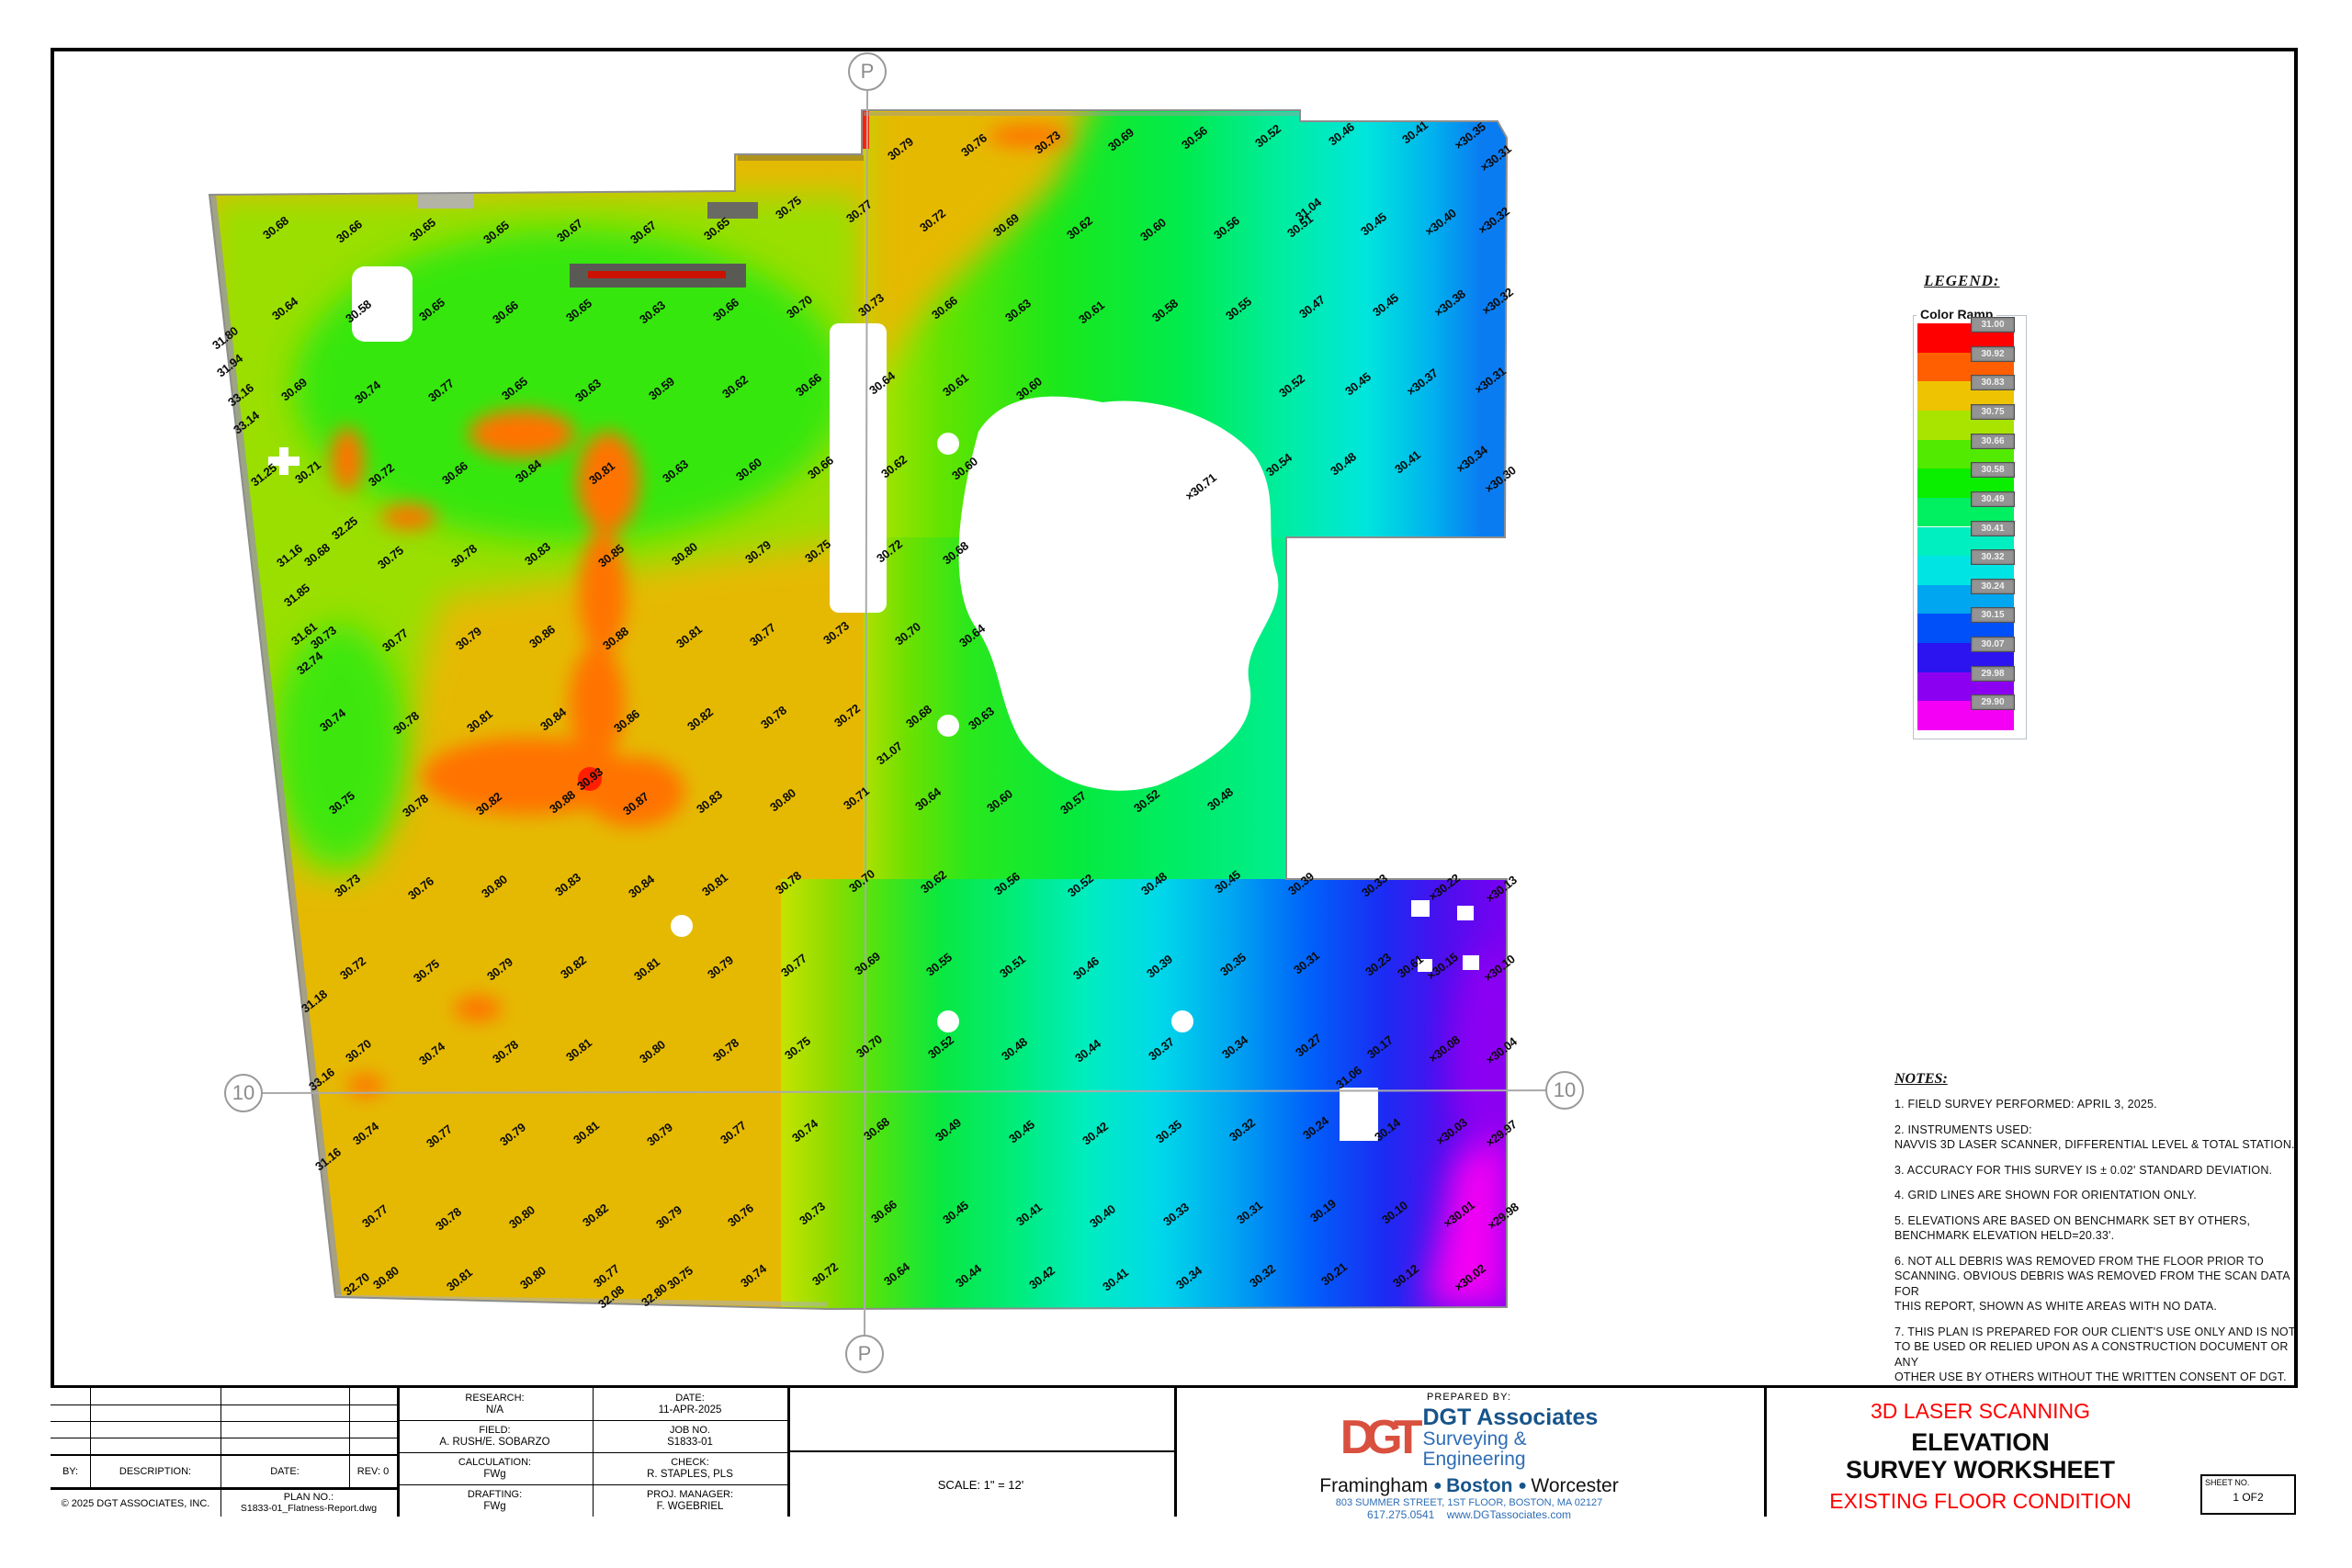 Image resolution: width=2352 pixels, height=1568 pixels. Describe the element at coordinates (690, 1474) in the screenshot. I see `check-value: R. STAPLES, PLS` at that location.